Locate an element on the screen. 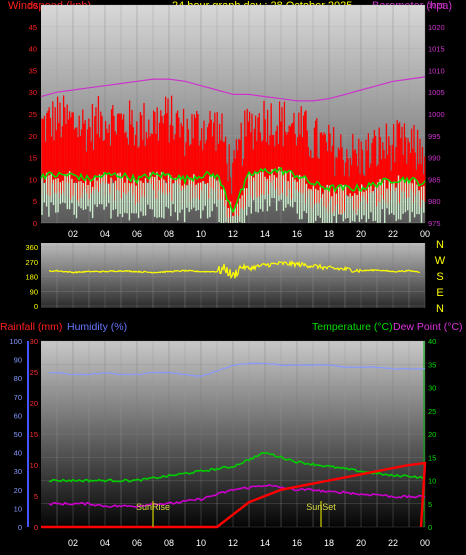 The height and width of the screenshot is (555, 466). wind-axis-tick: 50 is located at coordinates (33, 5).